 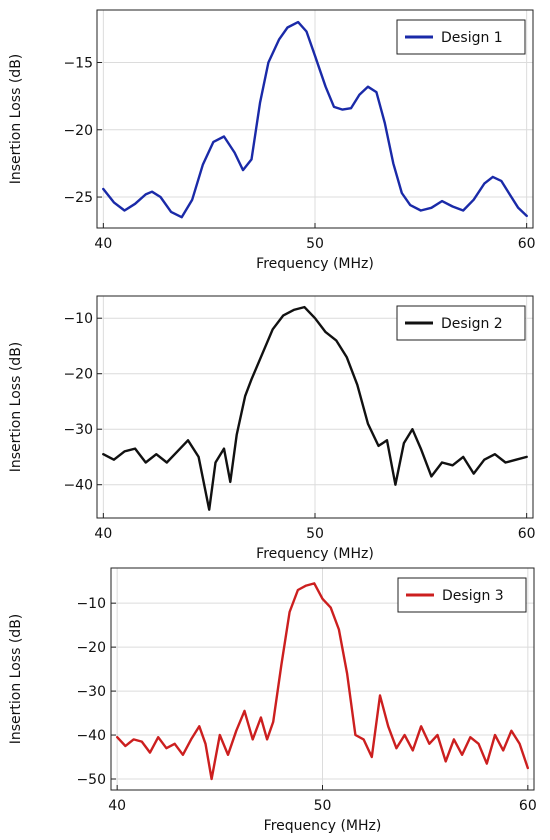 I want to click on legend-label: Design 1, so click(x=472, y=38).